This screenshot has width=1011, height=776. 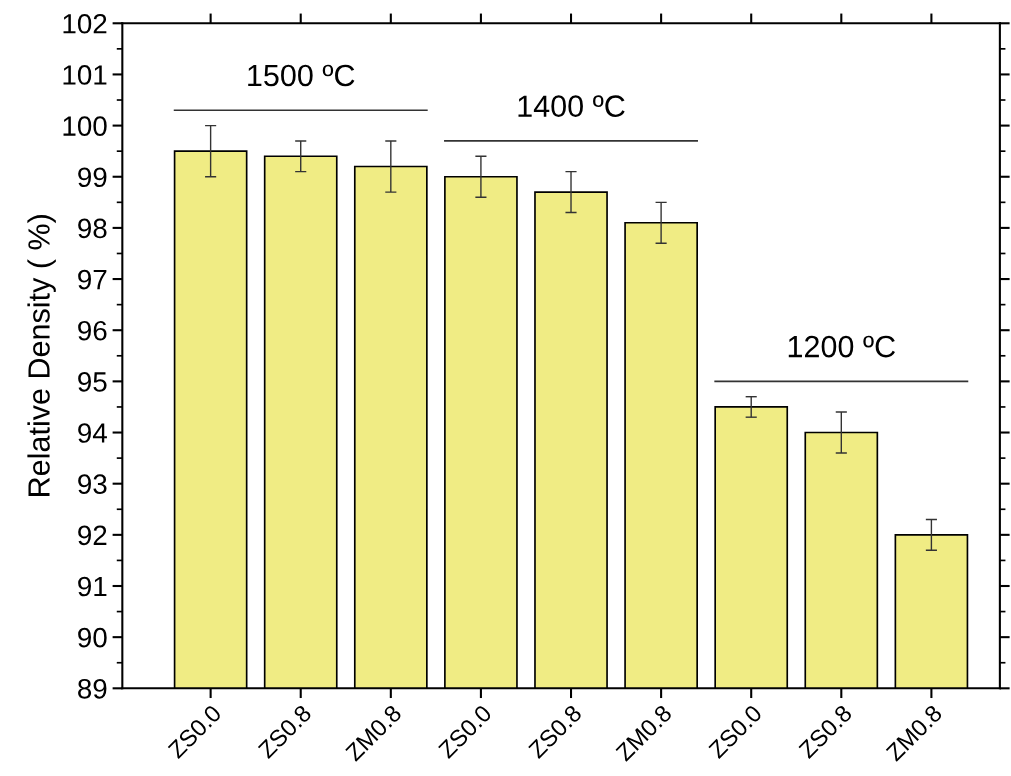 What do you see at coordinates (92, 177) in the screenshot?
I see `y-tick-label: 99` at bounding box center [92, 177].